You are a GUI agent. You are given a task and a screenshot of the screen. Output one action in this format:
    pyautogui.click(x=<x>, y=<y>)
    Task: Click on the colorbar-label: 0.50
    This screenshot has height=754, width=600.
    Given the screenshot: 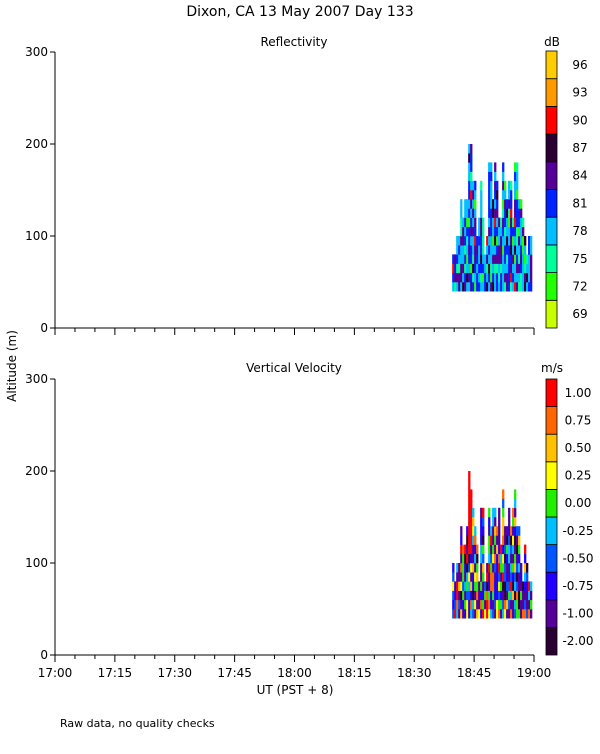 What is the action you would take?
    pyautogui.click(x=578, y=448)
    